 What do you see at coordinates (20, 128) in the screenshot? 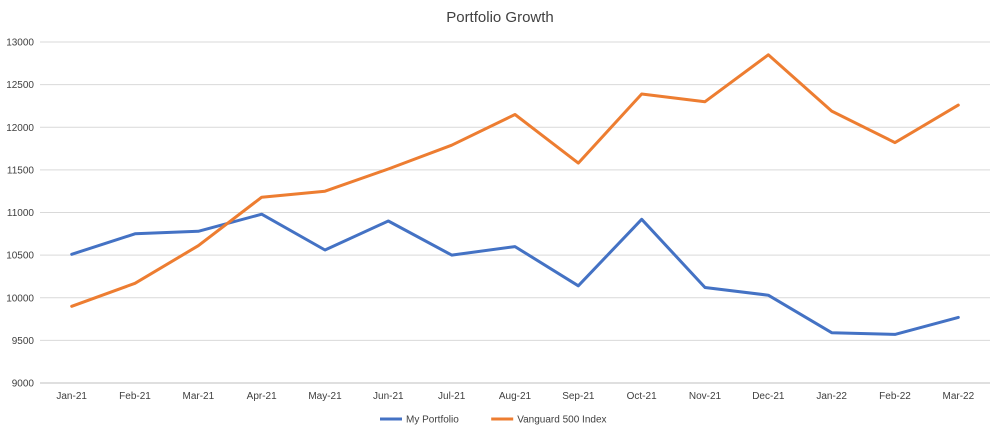
I see `y-tick-label: 12000` at bounding box center [20, 128].